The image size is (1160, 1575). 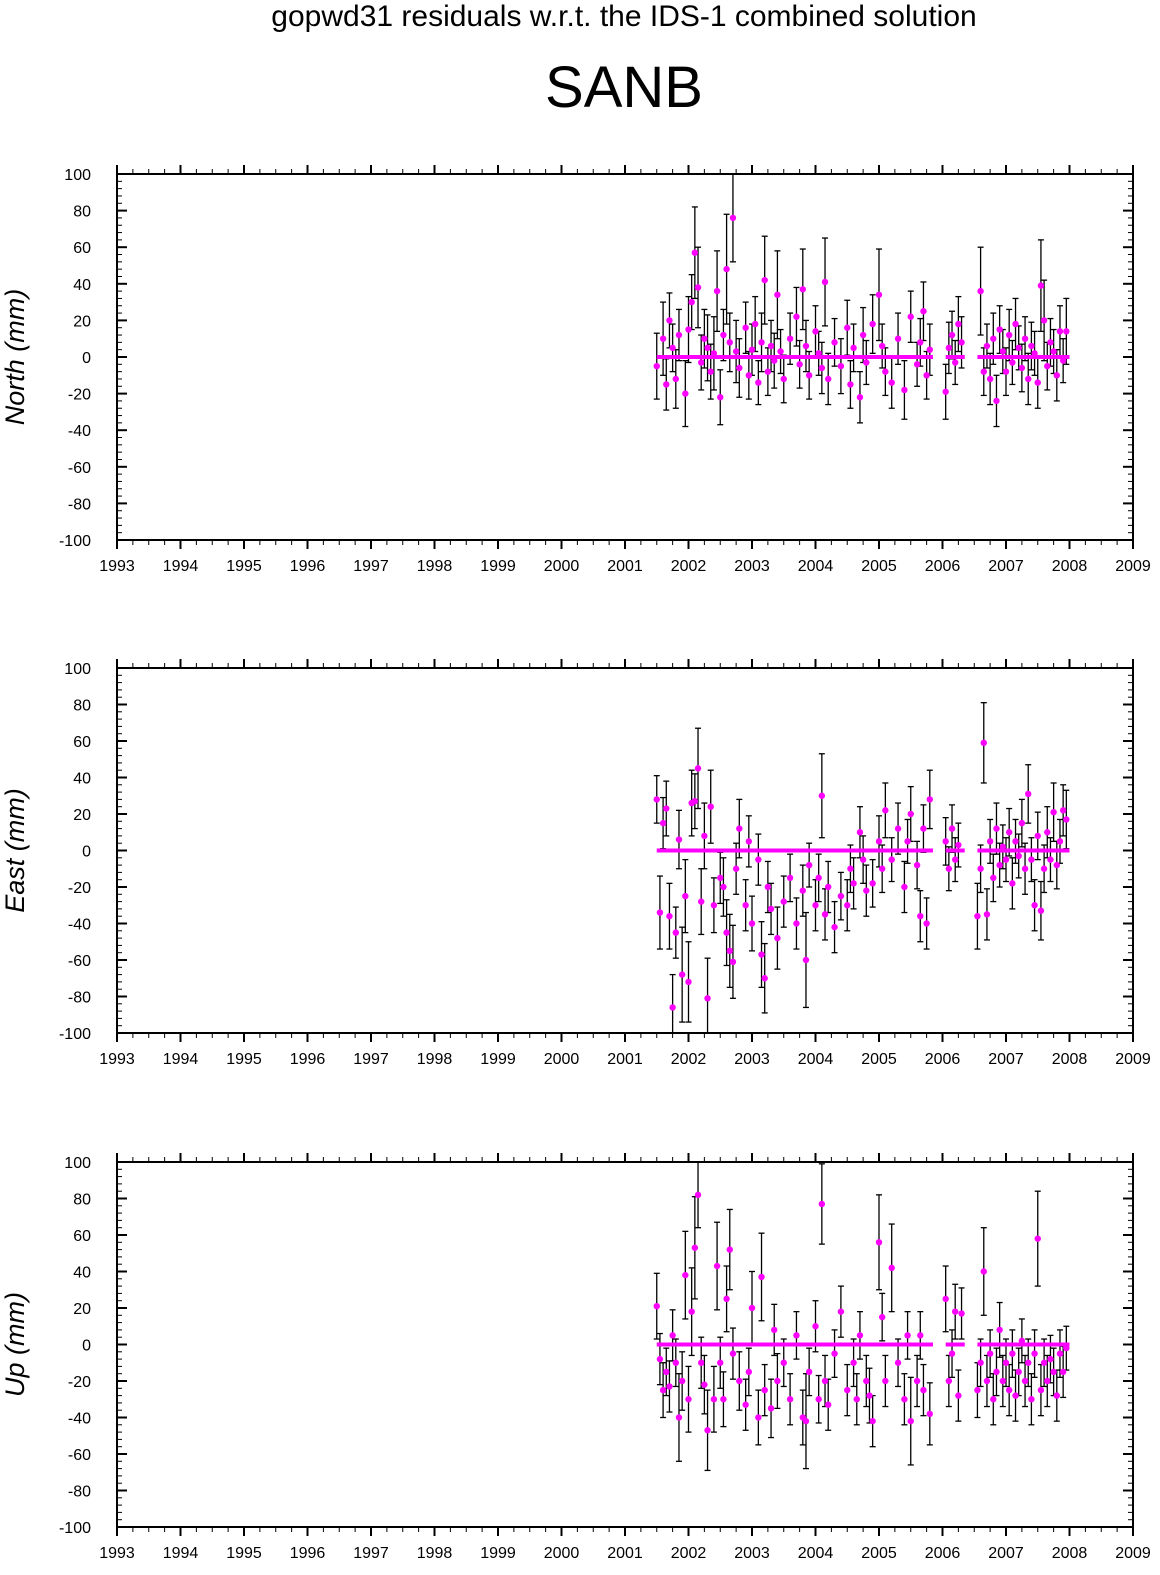 I want to click on x-tick-label: 1996, so click(x=308, y=1553).